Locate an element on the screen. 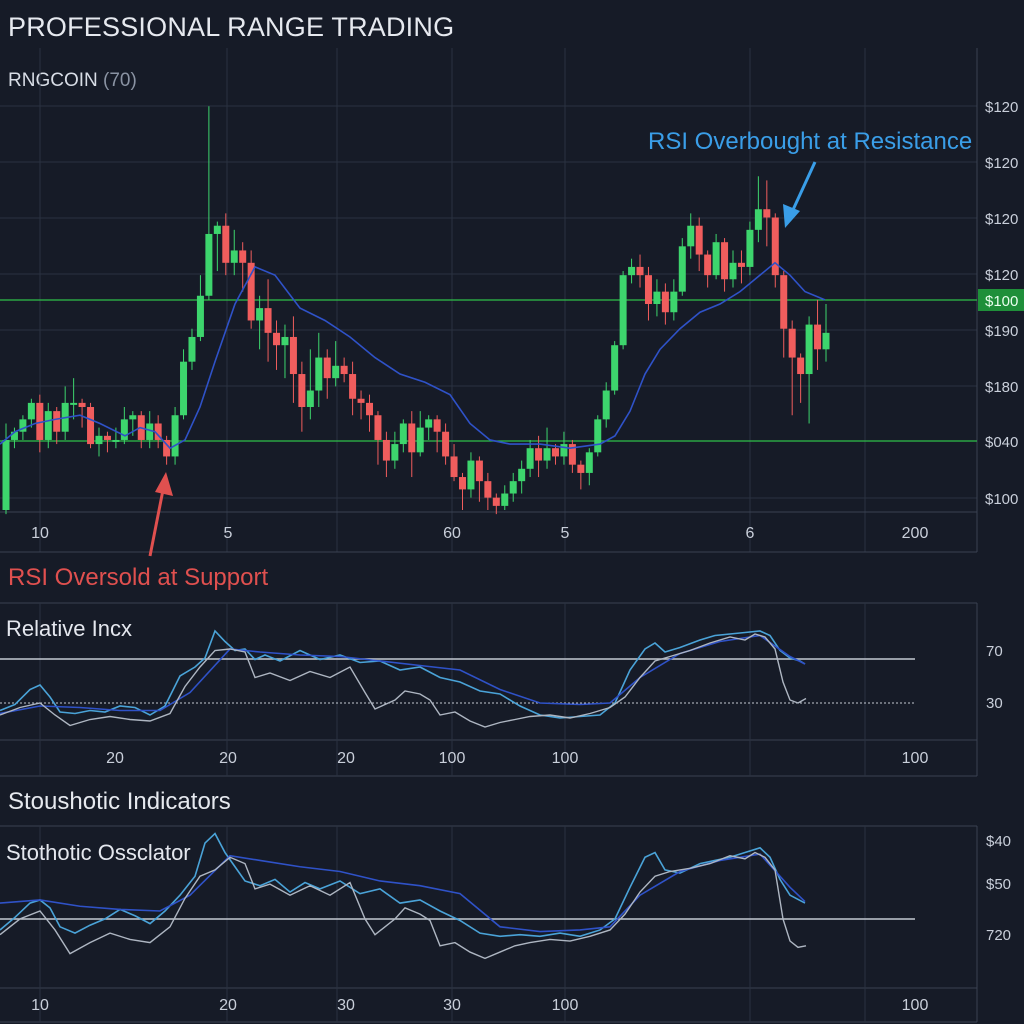  price-y-tick-label: $040 is located at coordinates (1001, 442).